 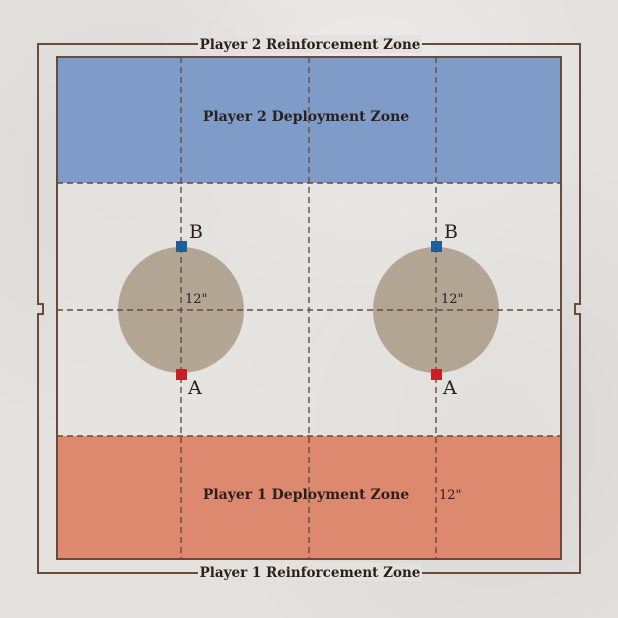 What do you see at coordinates (306, 117) in the screenshot?
I see `player2-deployment-label: Player 2 Deployment Zone` at bounding box center [306, 117].